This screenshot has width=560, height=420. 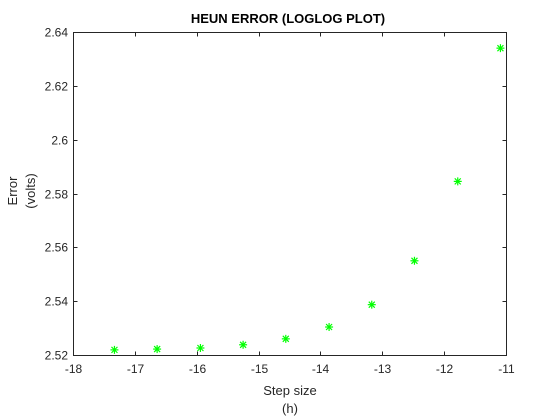 What do you see at coordinates (57, 33) in the screenshot?
I see `y-tick-label: 2.64` at bounding box center [57, 33].